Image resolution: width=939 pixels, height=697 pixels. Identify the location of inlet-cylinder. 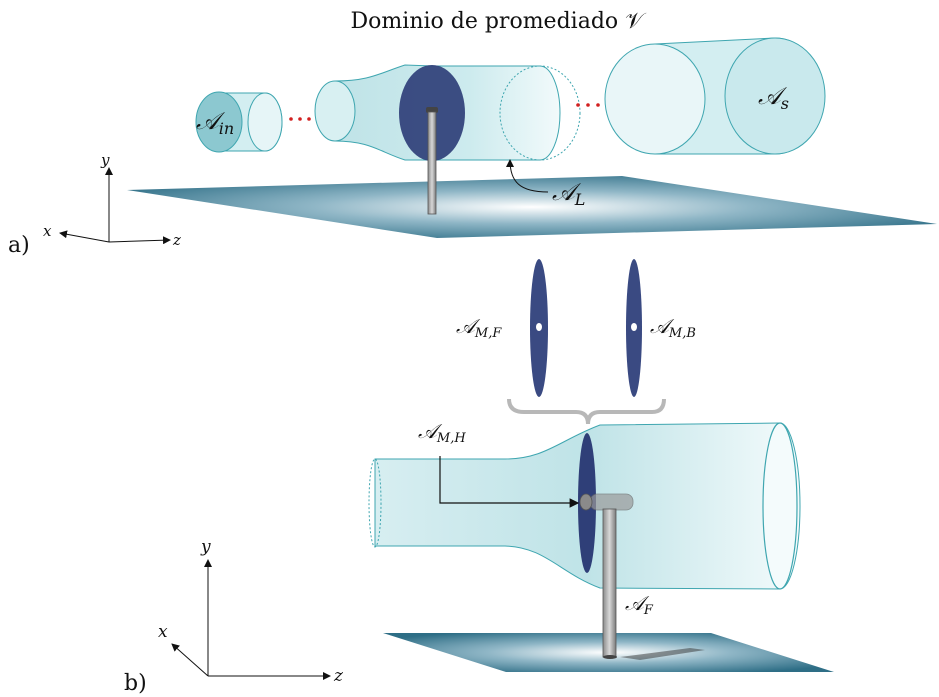
(239, 122).